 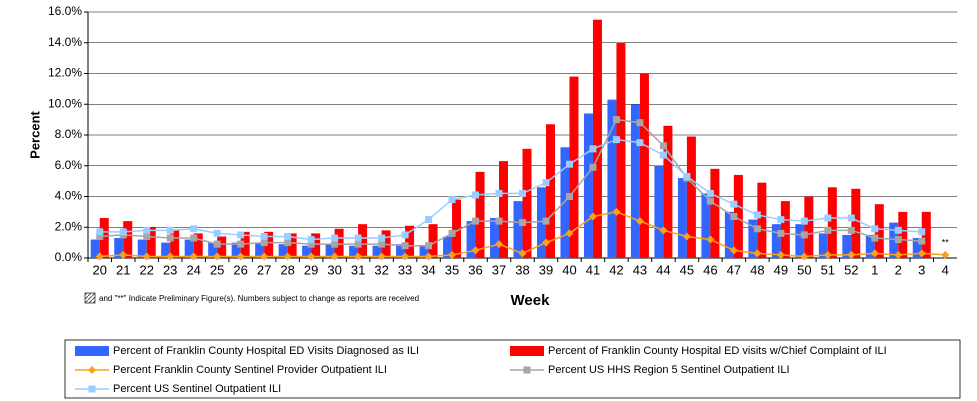 What do you see at coordinates (710, 269) in the screenshot?
I see `x-tick-label: 46` at bounding box center [710, 269].